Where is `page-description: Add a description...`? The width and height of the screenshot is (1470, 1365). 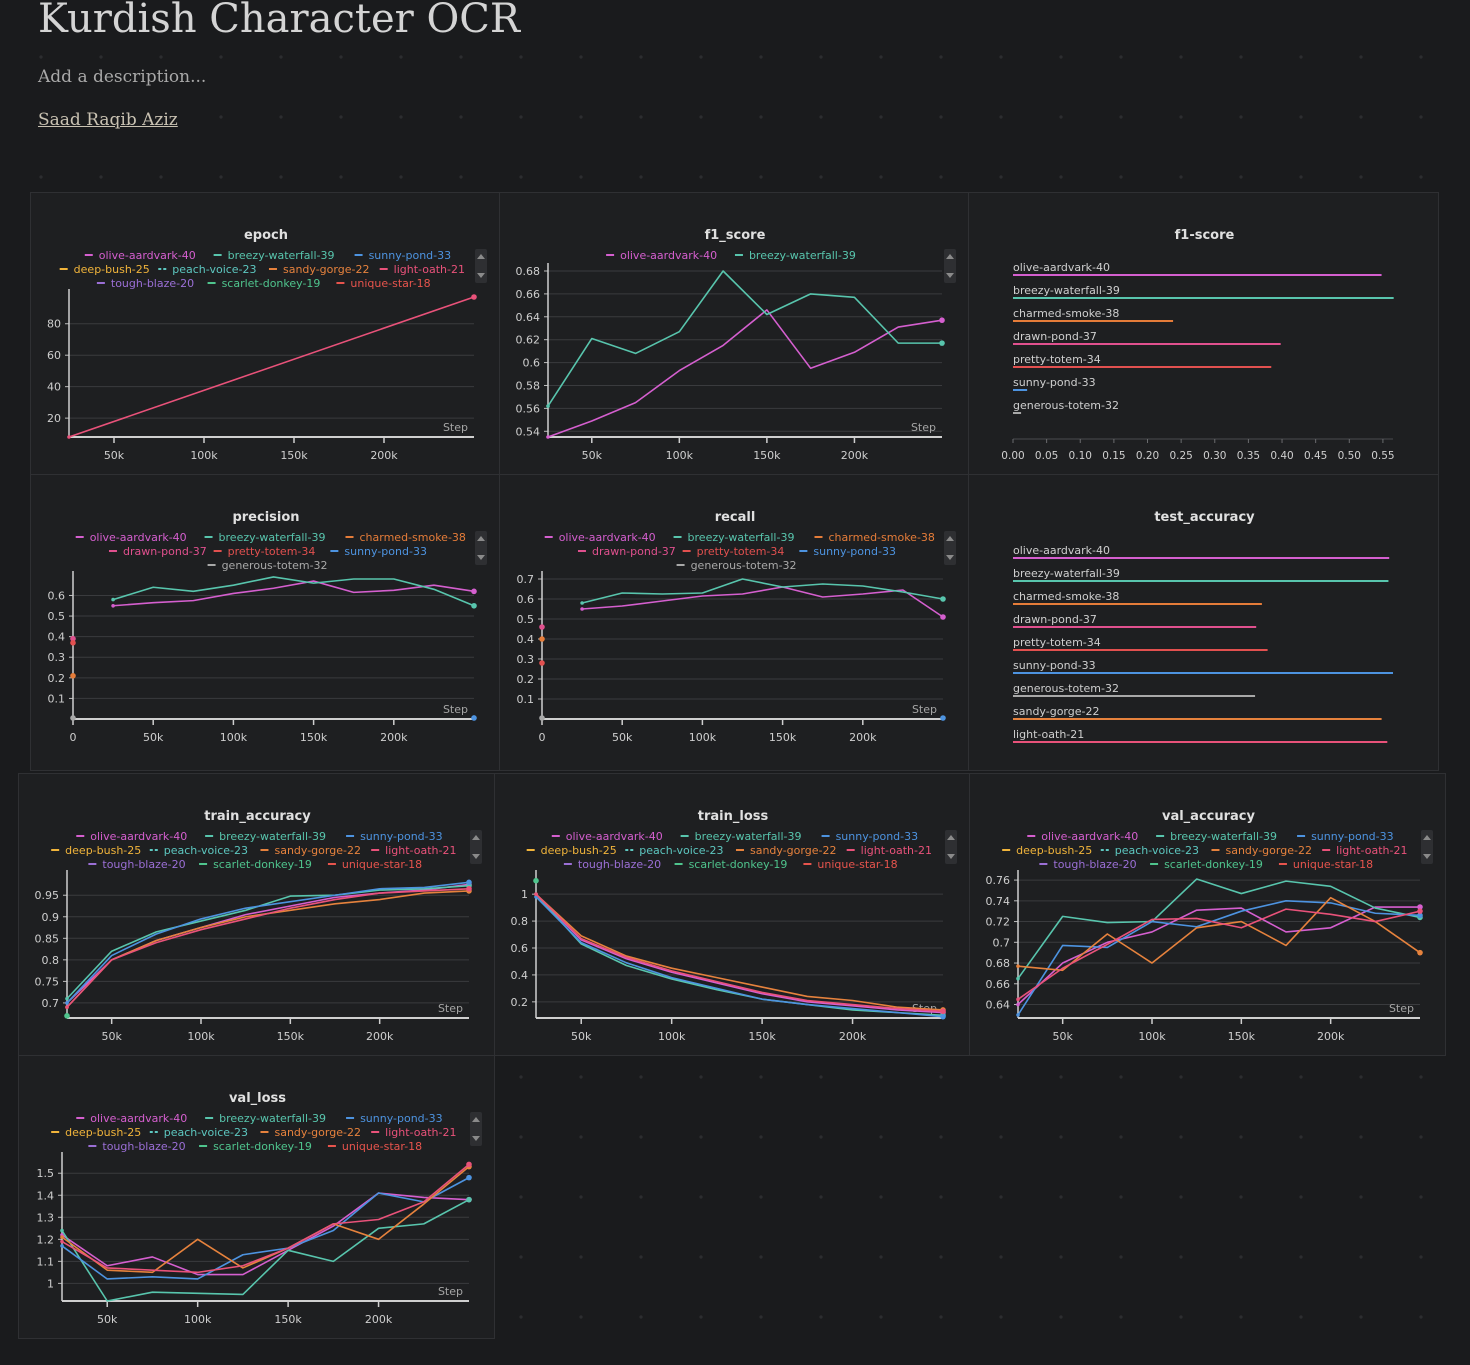
page-description: Add a description... is located at coordinates (122, 77).